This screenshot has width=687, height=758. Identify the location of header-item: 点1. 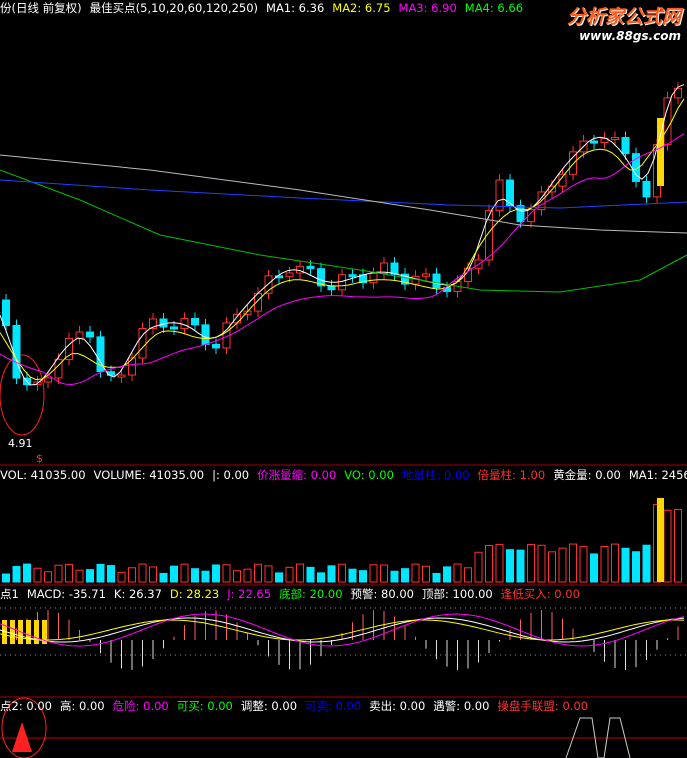
(9, 594).